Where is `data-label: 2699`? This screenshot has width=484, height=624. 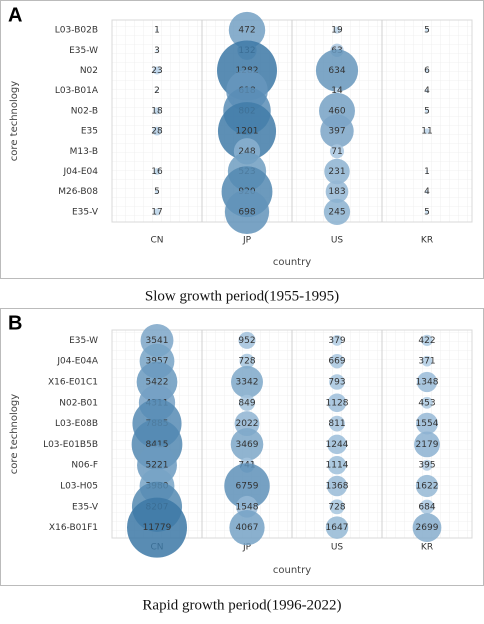 data-label: 2699 is located at coordinates (427, 528).